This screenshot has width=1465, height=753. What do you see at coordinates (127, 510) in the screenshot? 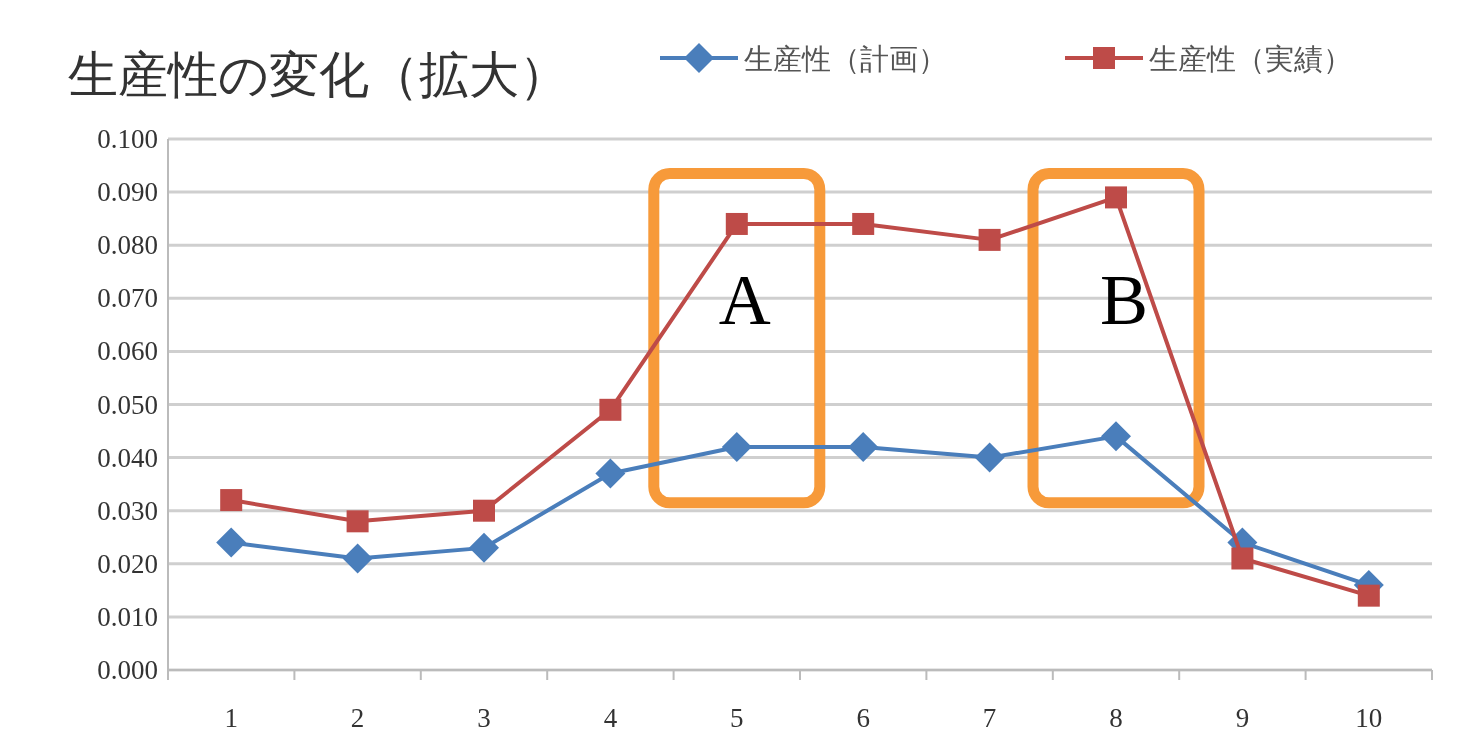
I see `y-tick-label: 0.030` at bounding box center [127, 510].